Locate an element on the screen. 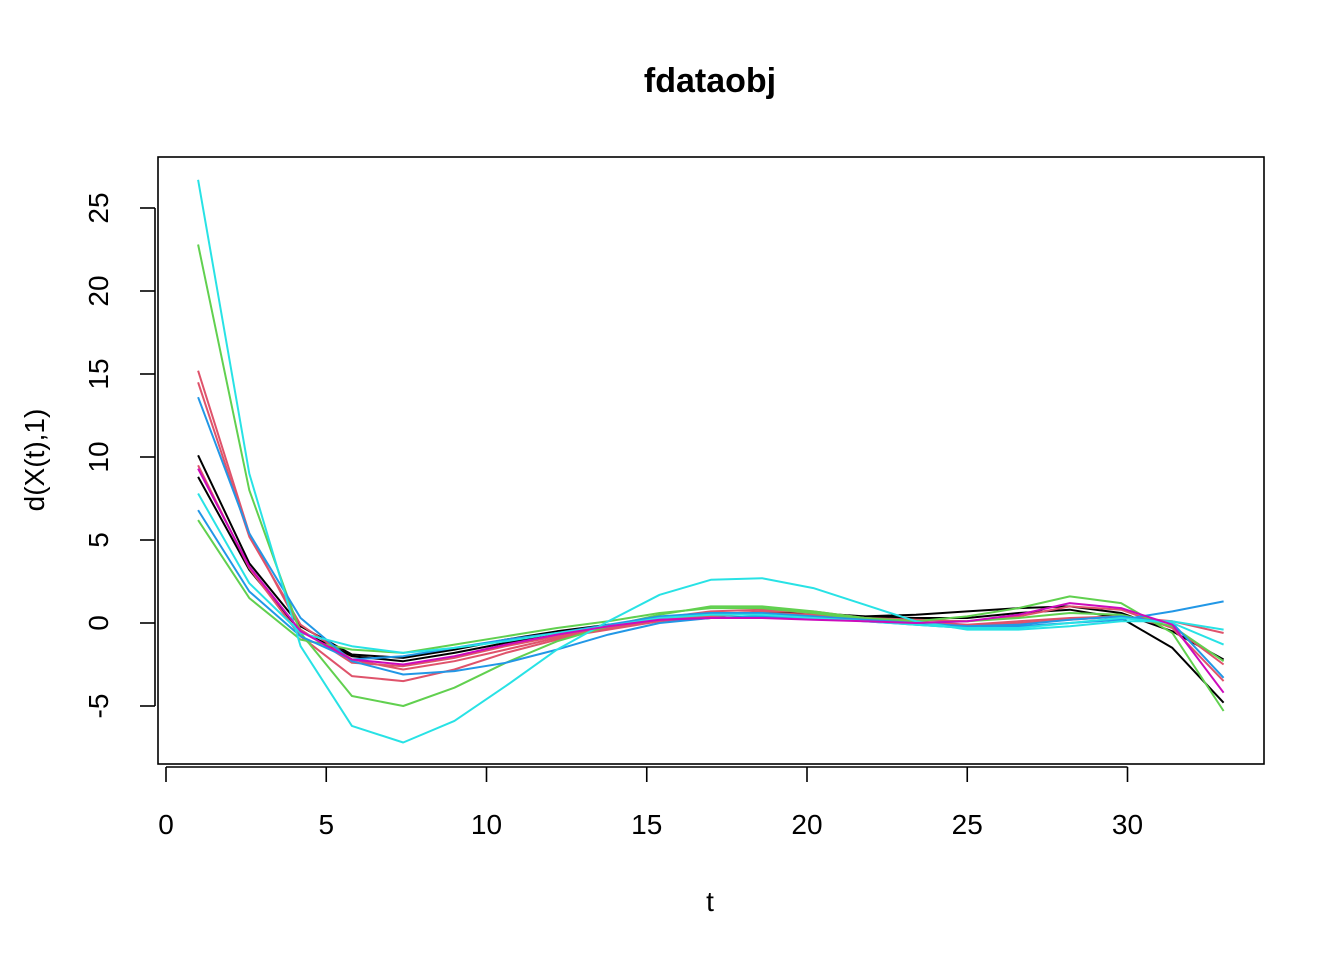  y-tick-label: 5 is located at coordinates (98, 540).